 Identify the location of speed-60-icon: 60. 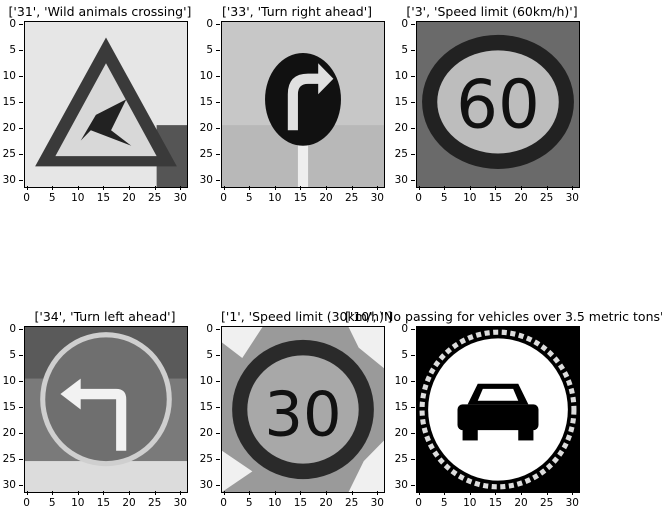
(498, 104).